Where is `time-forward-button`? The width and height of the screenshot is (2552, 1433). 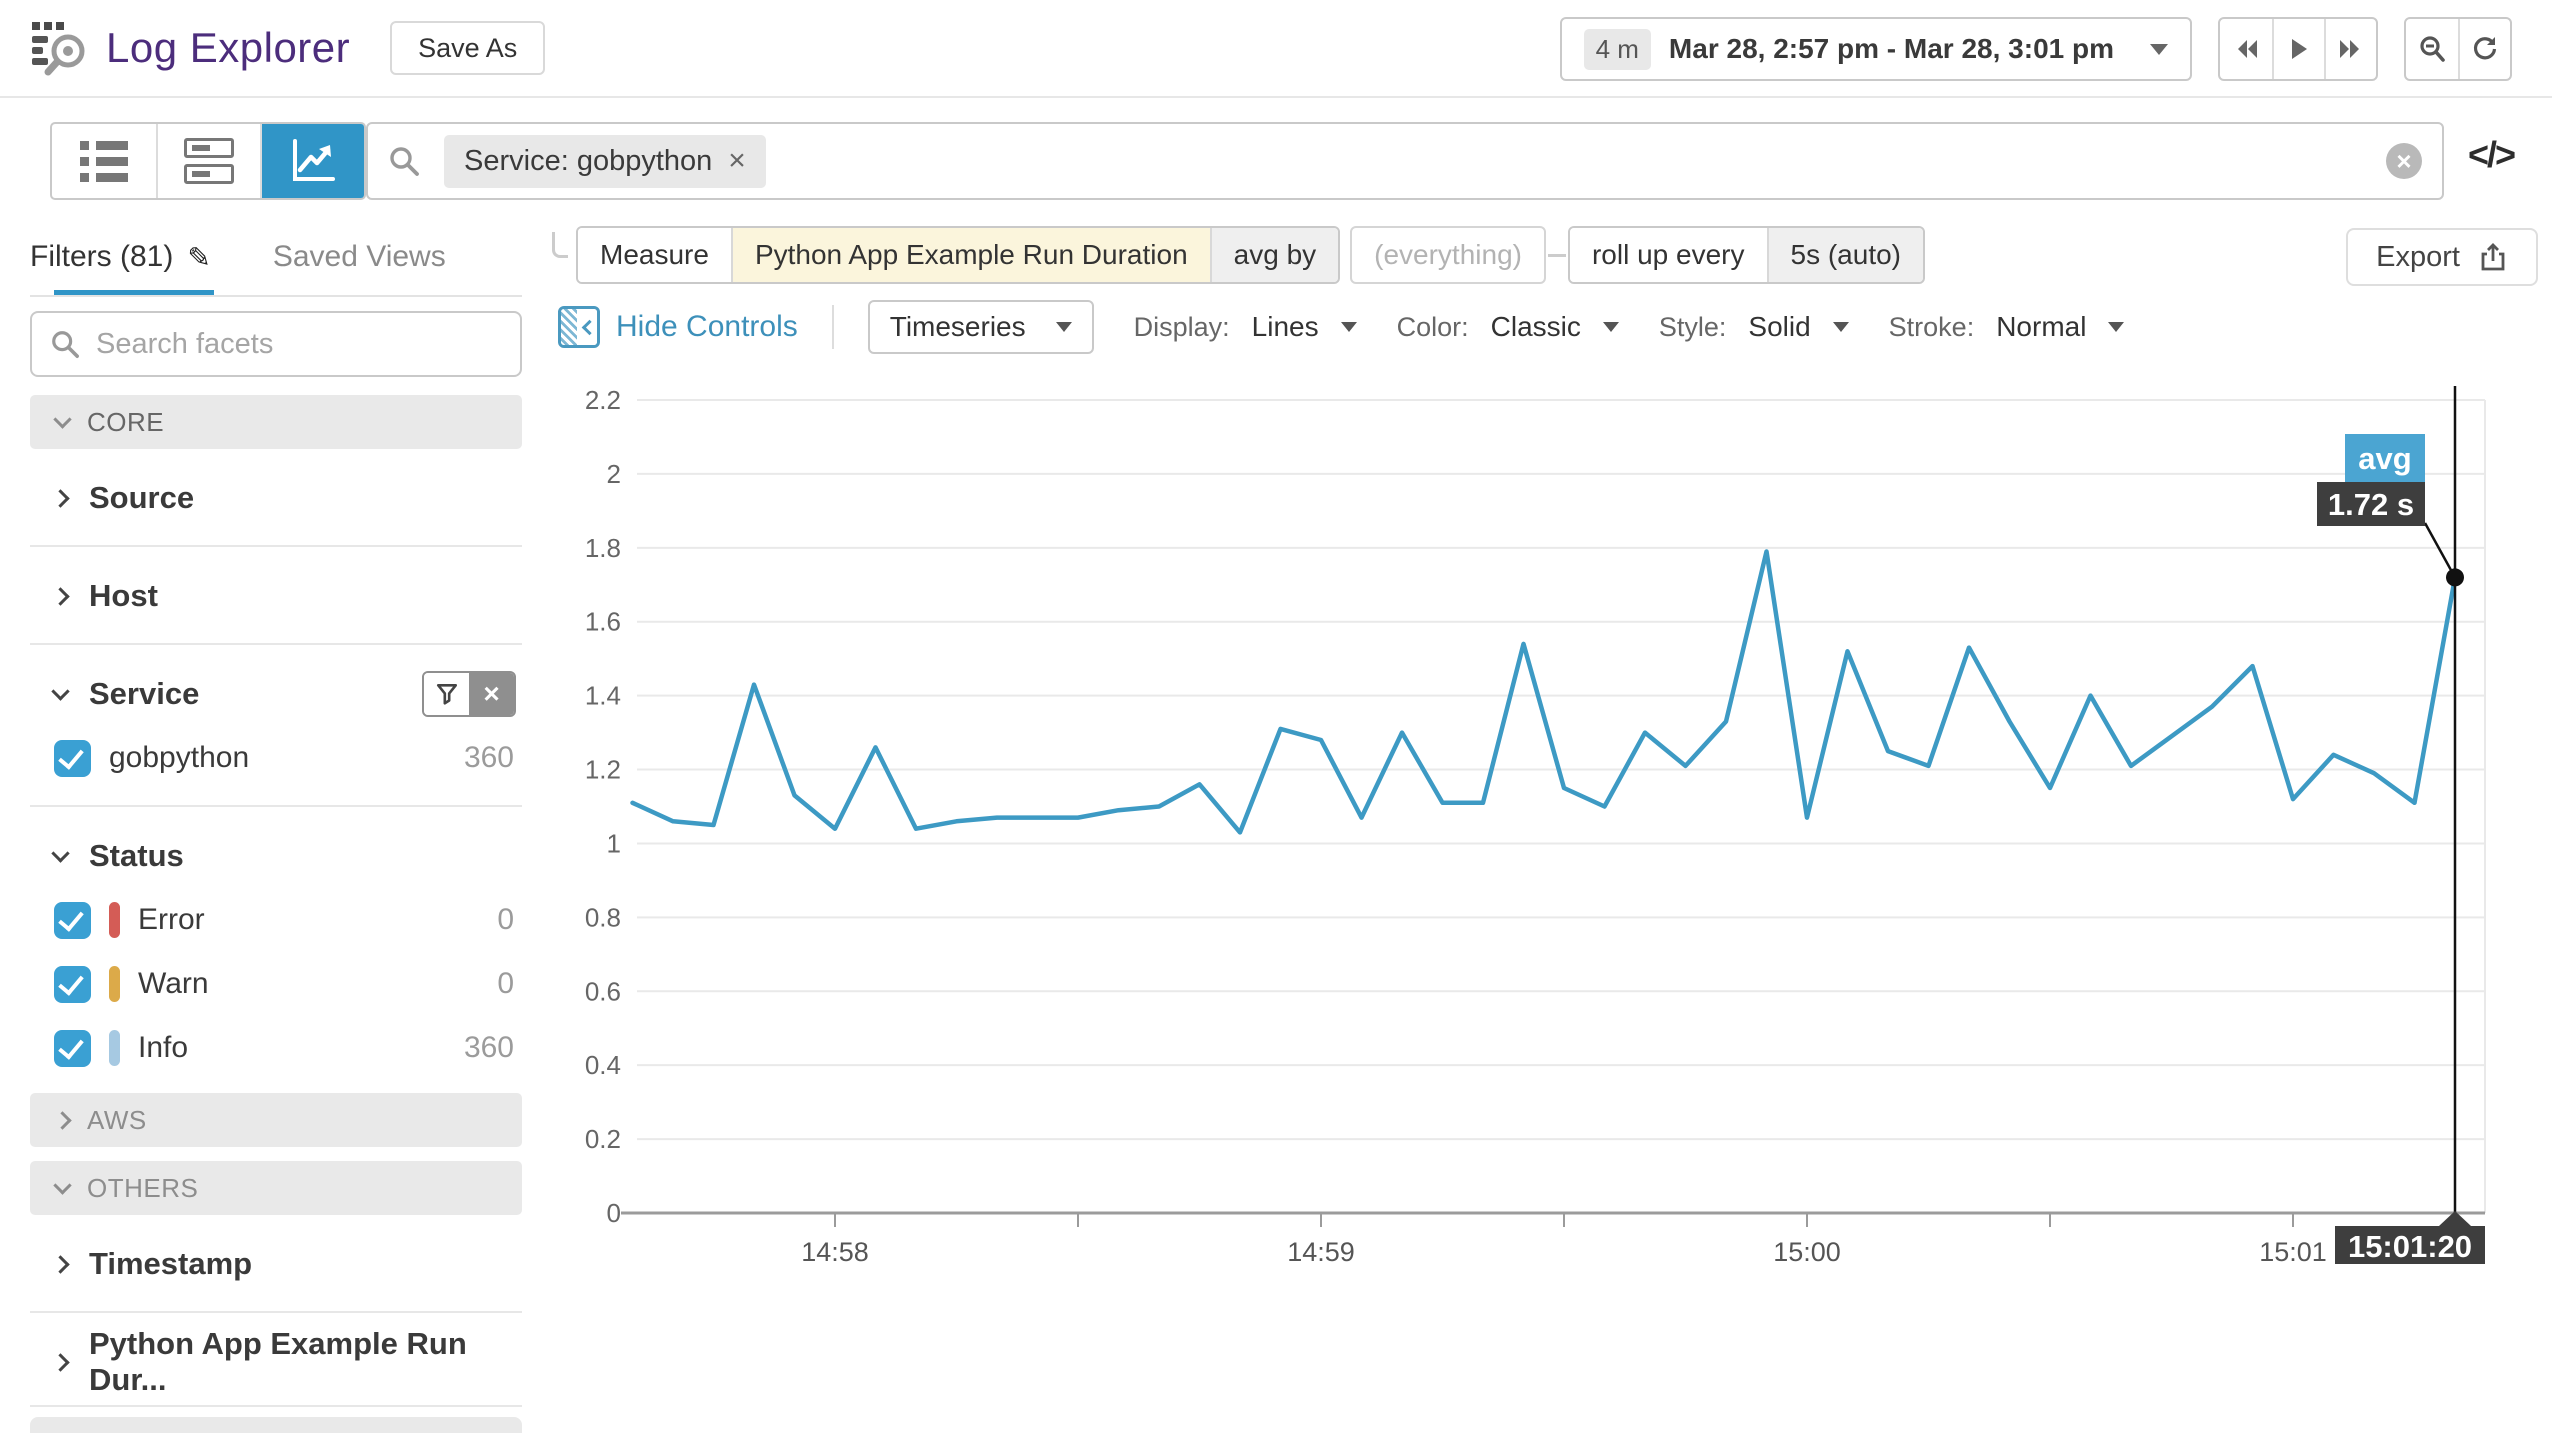 time-forward-button is located at coordinates (2350, 49).